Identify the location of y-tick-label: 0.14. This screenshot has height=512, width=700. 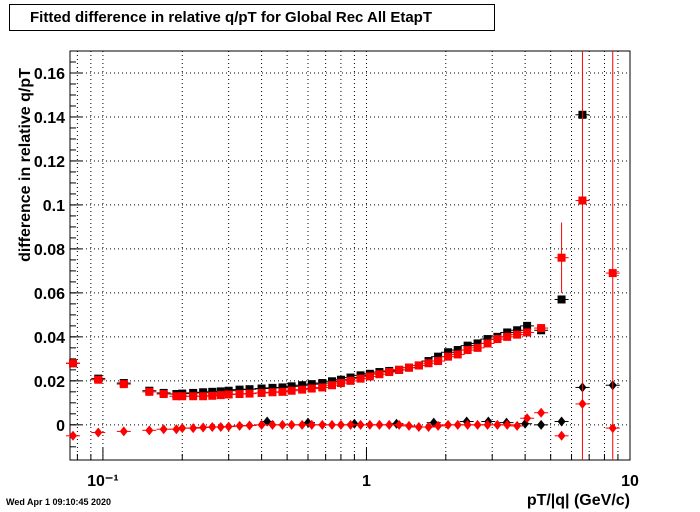
(49, 118).